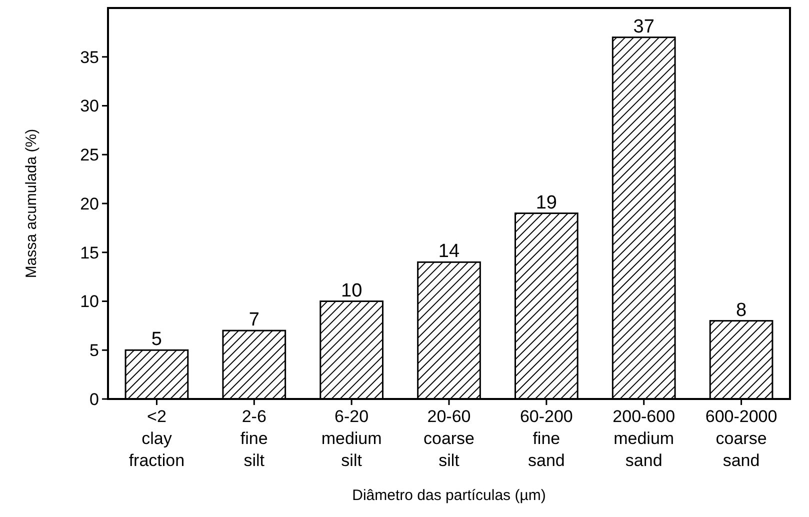 The image size is (809, 517). Describe the element at coordinates (89, 155) in the screenshot. I see `y-tick-label: 25` at that location.